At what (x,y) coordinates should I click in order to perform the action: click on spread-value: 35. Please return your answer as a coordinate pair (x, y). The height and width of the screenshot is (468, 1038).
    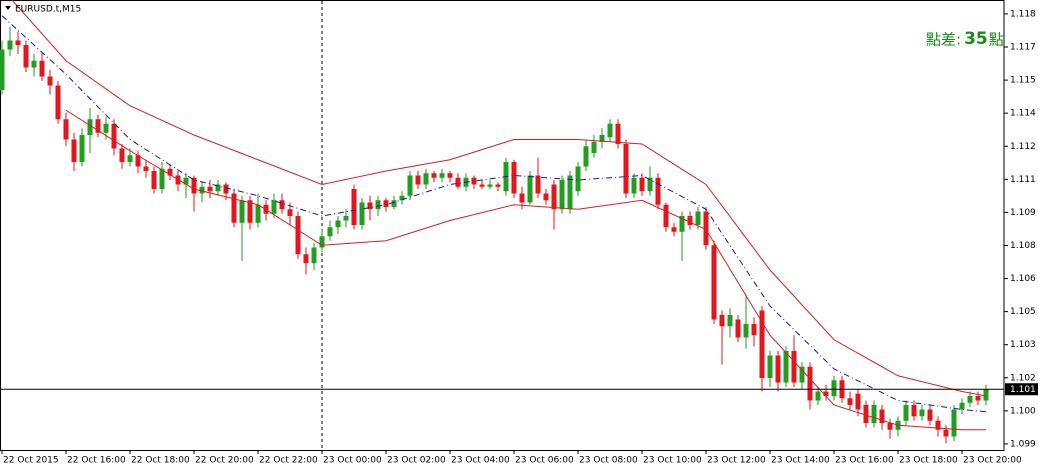
    Looking at the image, I should click on (976, 39).